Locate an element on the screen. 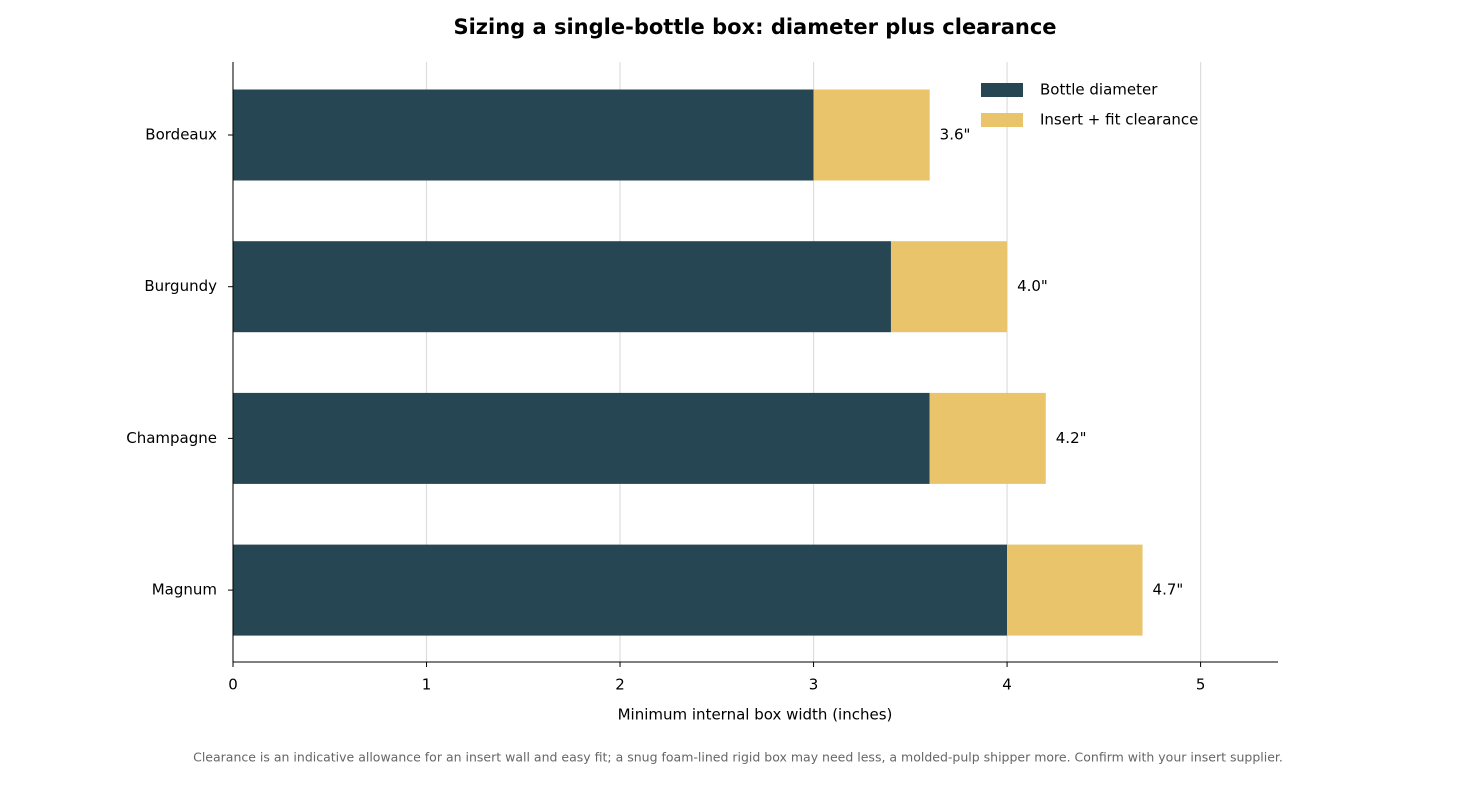  x-tick-label: 1 is located at coordinates (427, 685).